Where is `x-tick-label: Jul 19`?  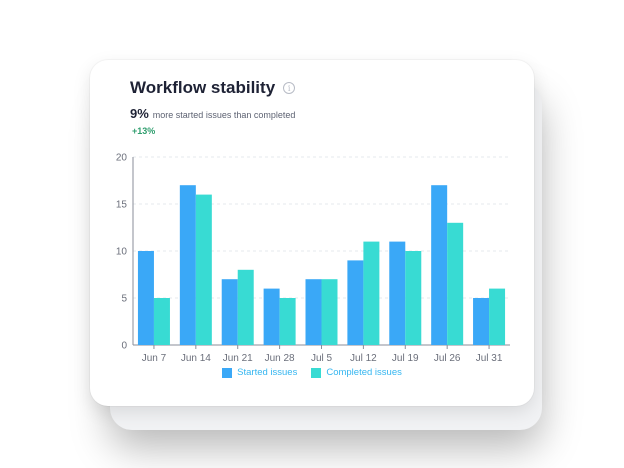
x-tick-label: Jul 19 is located at coordinates (405, 358).